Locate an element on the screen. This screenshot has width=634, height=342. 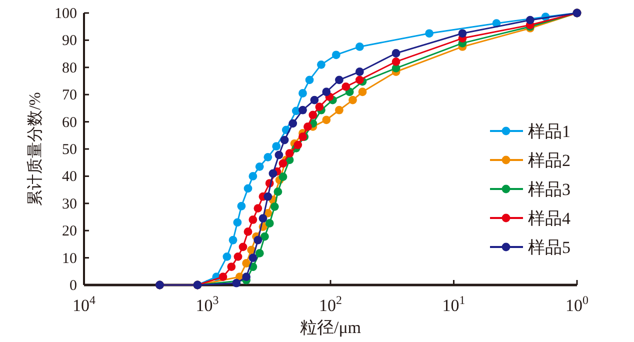
x-tick-label: 10$^{1}$ is located at coordinates (454, 304).